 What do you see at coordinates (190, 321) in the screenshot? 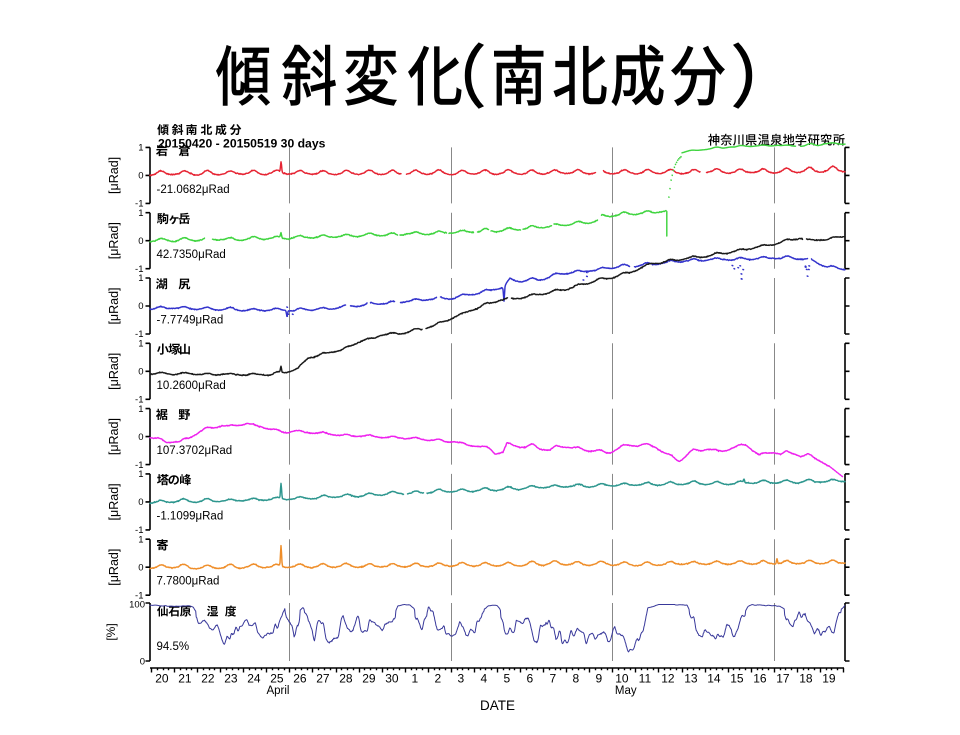
I see `svg-text: -7.7749μRad` at bounding box center [190, 321].